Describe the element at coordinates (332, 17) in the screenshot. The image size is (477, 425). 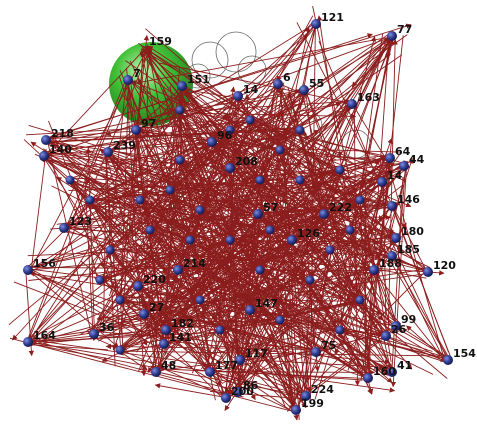
I see `node-label-121: 121` at that location.